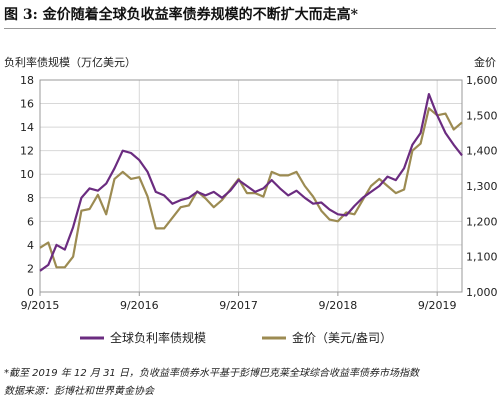 The height and width of the screenshot is (402, 500). What do you see at coordinates (27, 80) in the screenshot?
I see `left-tick-label: 18` at bounding box center [27, 80].